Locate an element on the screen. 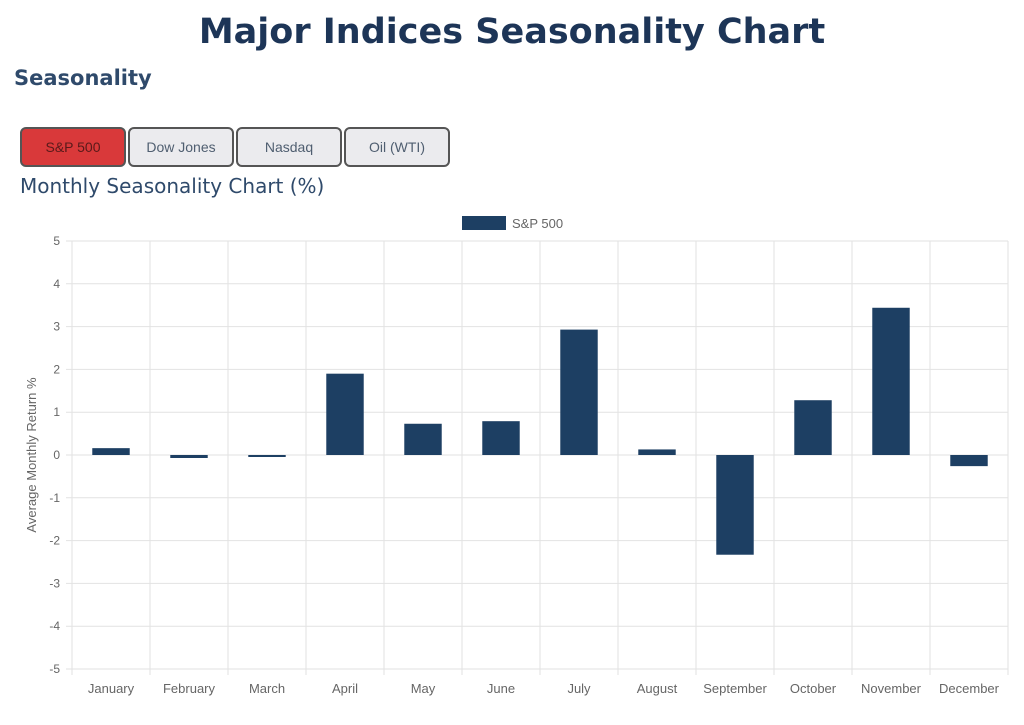 Image resolution: width=1024 pixels, height=725 pixels. x-tick-label: March is located at coordinates (267, 688).